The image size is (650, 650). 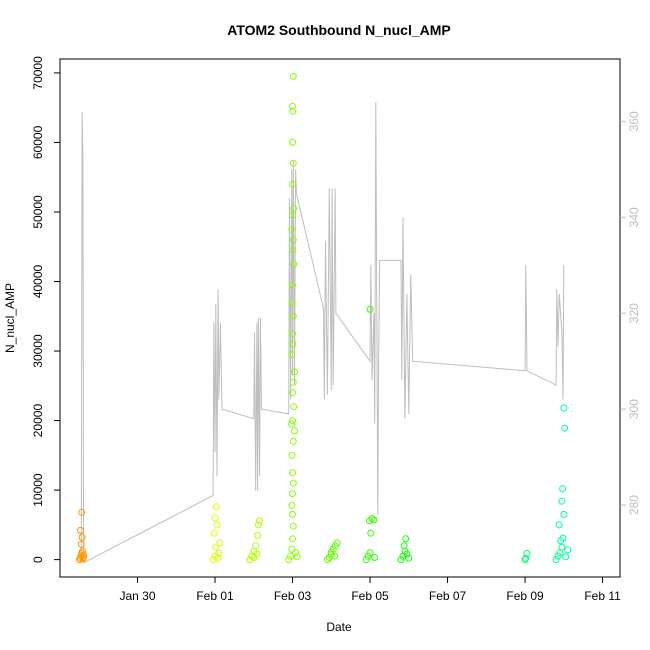 I want to click on right-tick-label: 280, so click(x=634, y=505).